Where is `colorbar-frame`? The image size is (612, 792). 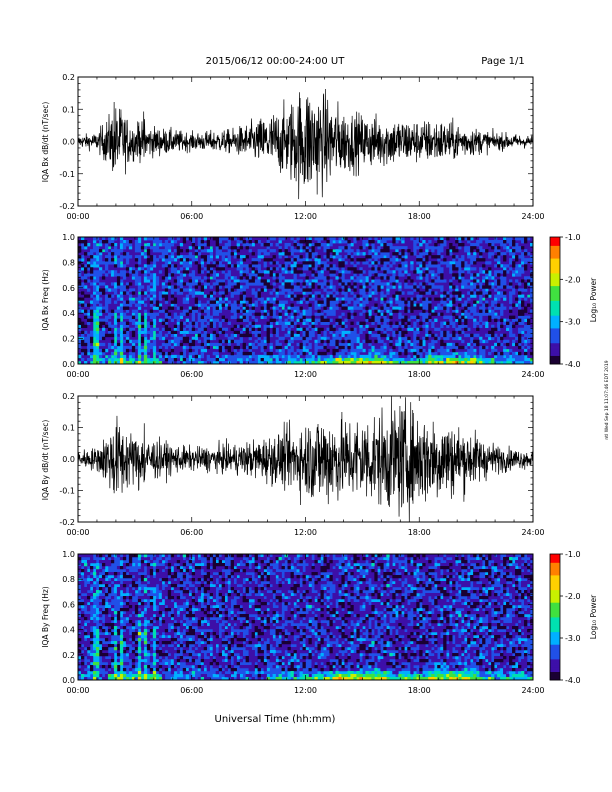
colorbar-frame is located at coordinates (555, 300).